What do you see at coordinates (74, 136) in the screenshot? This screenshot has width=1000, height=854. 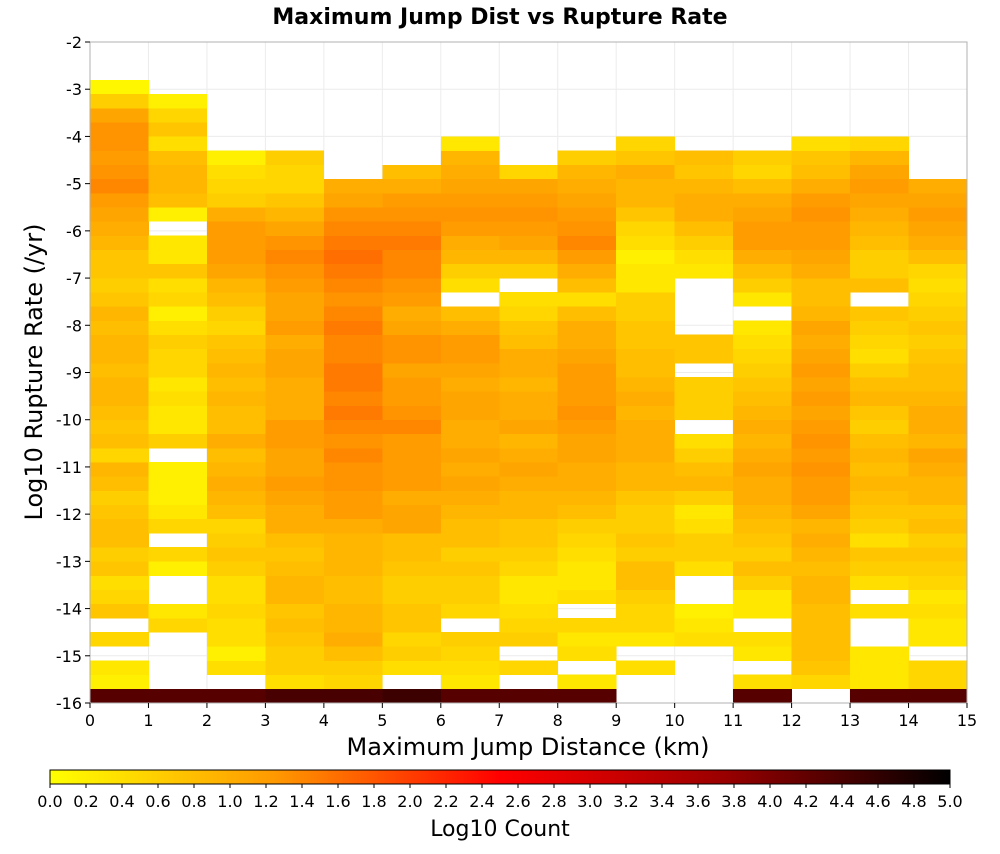 I see `y-tick-label: -4` at bounding box center [74, 136].